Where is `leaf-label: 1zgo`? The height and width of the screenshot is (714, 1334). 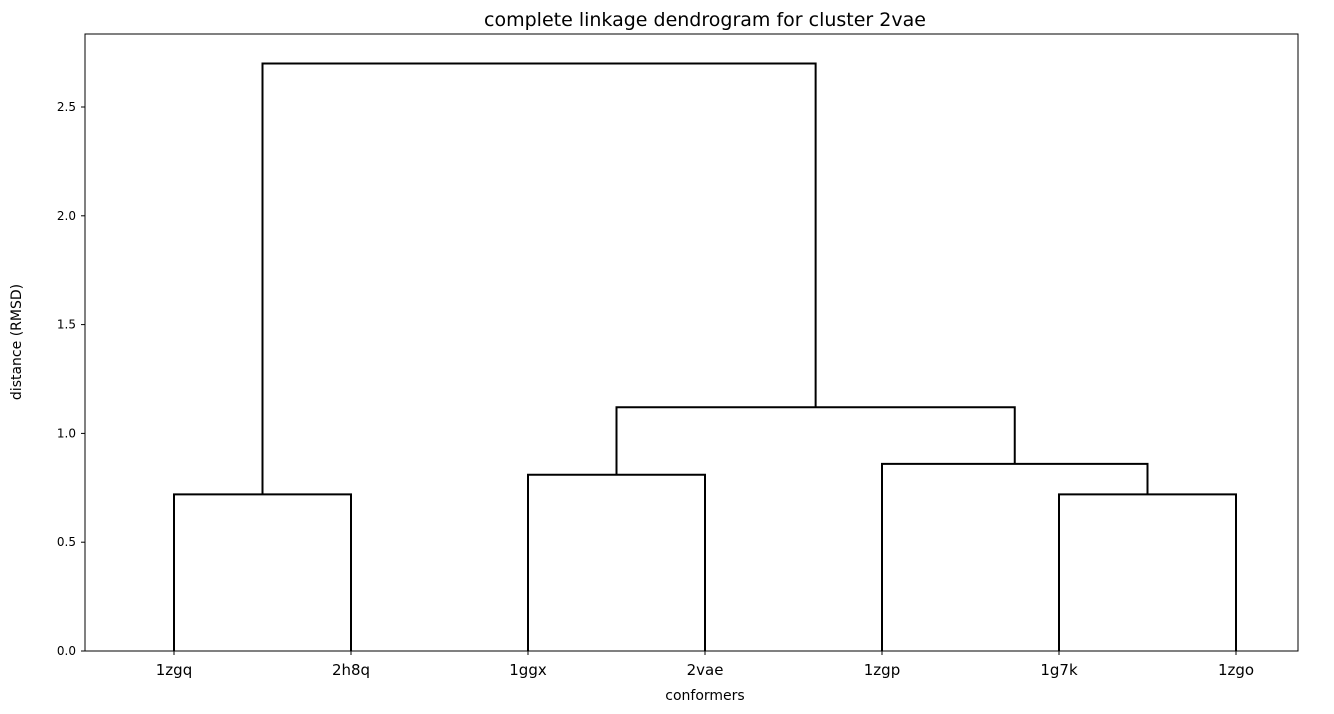
leaf-label: 1zgo is located at coordinates (1236, 670).